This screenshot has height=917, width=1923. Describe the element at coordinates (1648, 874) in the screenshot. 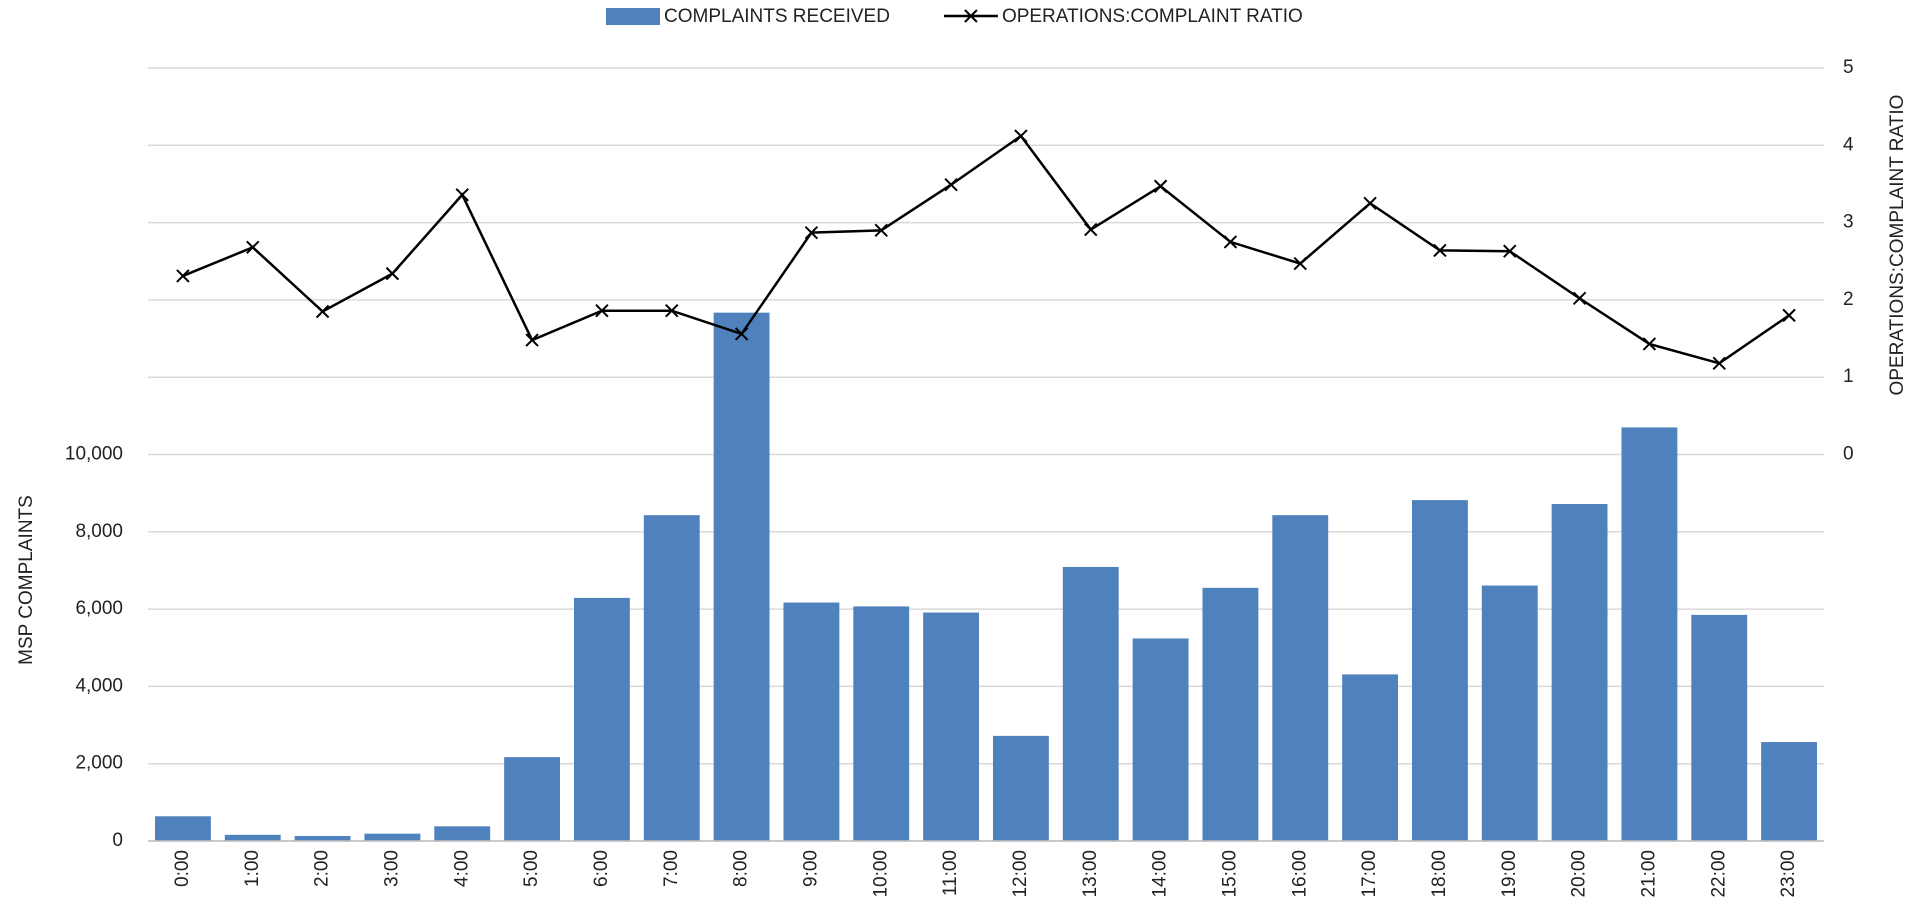

I see `x-tick-label: 21:00` at that location.